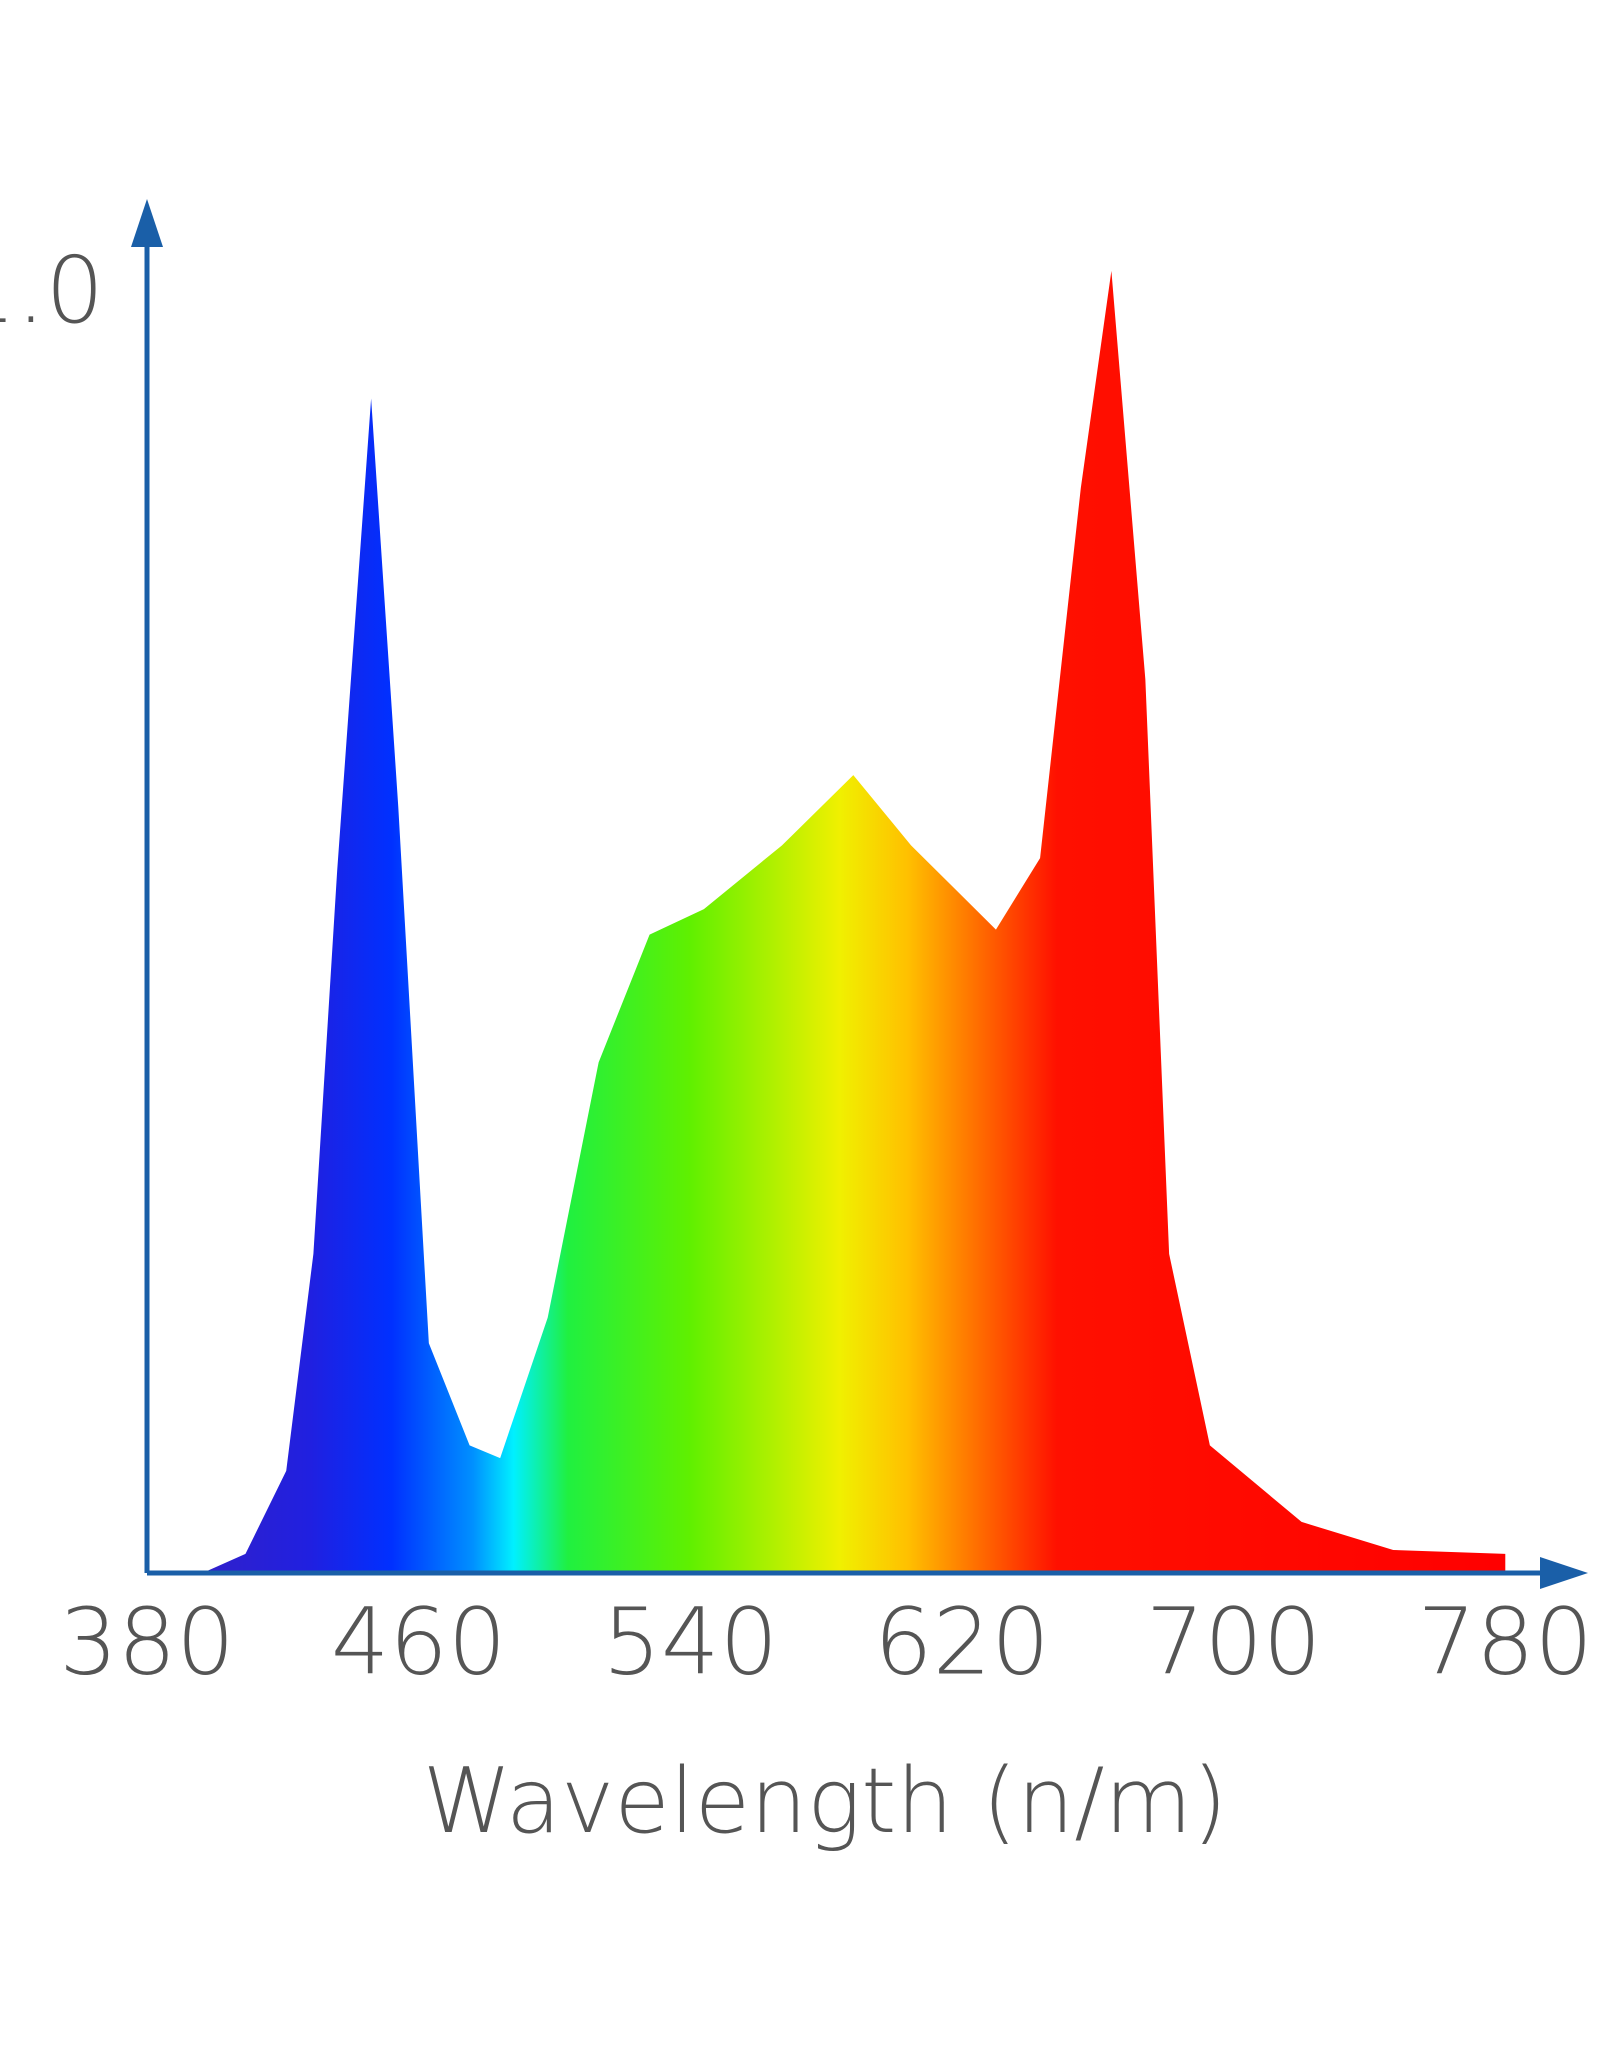 This screenshot has width=1600, height=2048. What do you see at coordinates (147, 1642) in the screenshot?
I see `x-tick-label: 380` at bounding box center [147, 1642].